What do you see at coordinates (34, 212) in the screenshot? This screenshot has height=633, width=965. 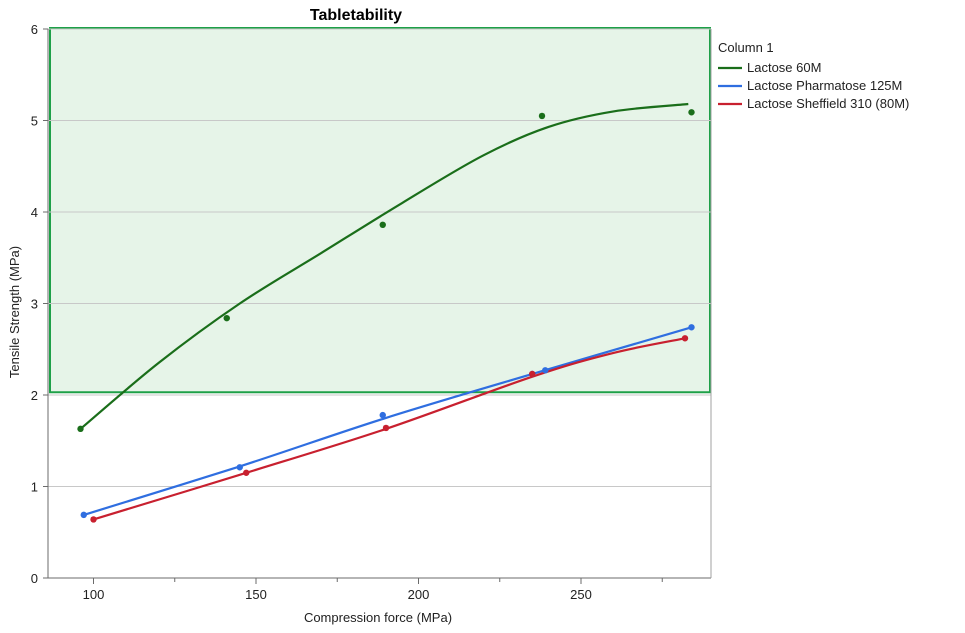 I see `y-tick-label: 4` at bounding box center [34, 212].